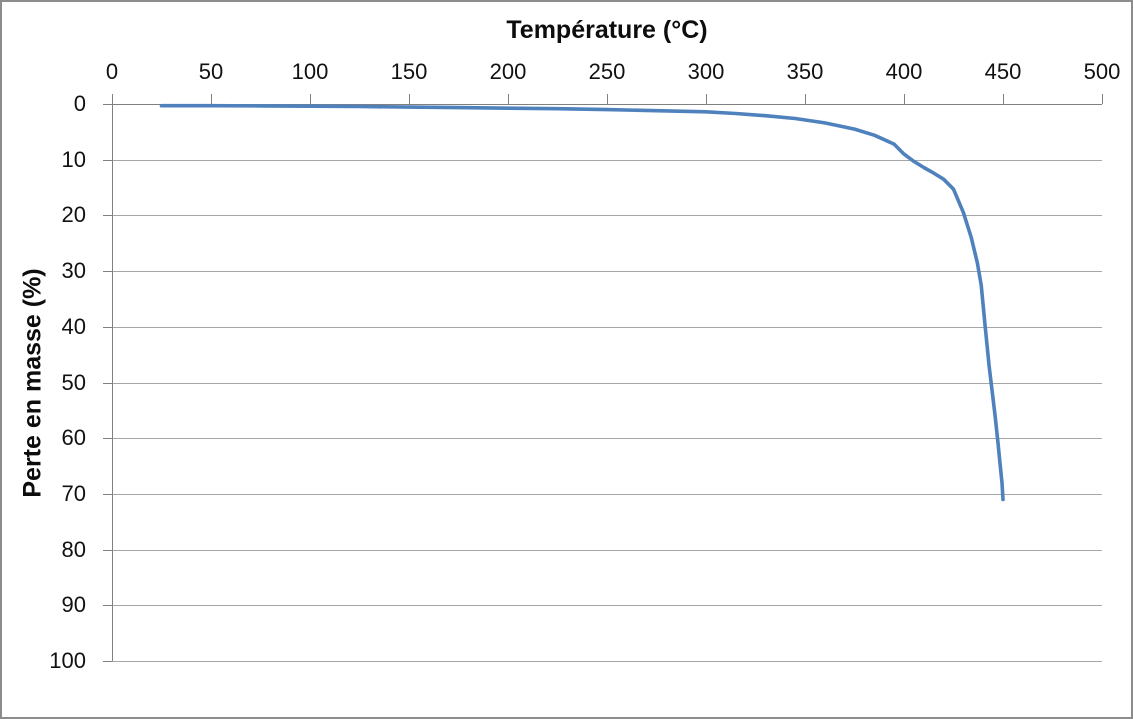  What do you see at coordinates (607, 71) in the screenshot?
I see `x-tick-label: 250` at bounding box center [607, 71].